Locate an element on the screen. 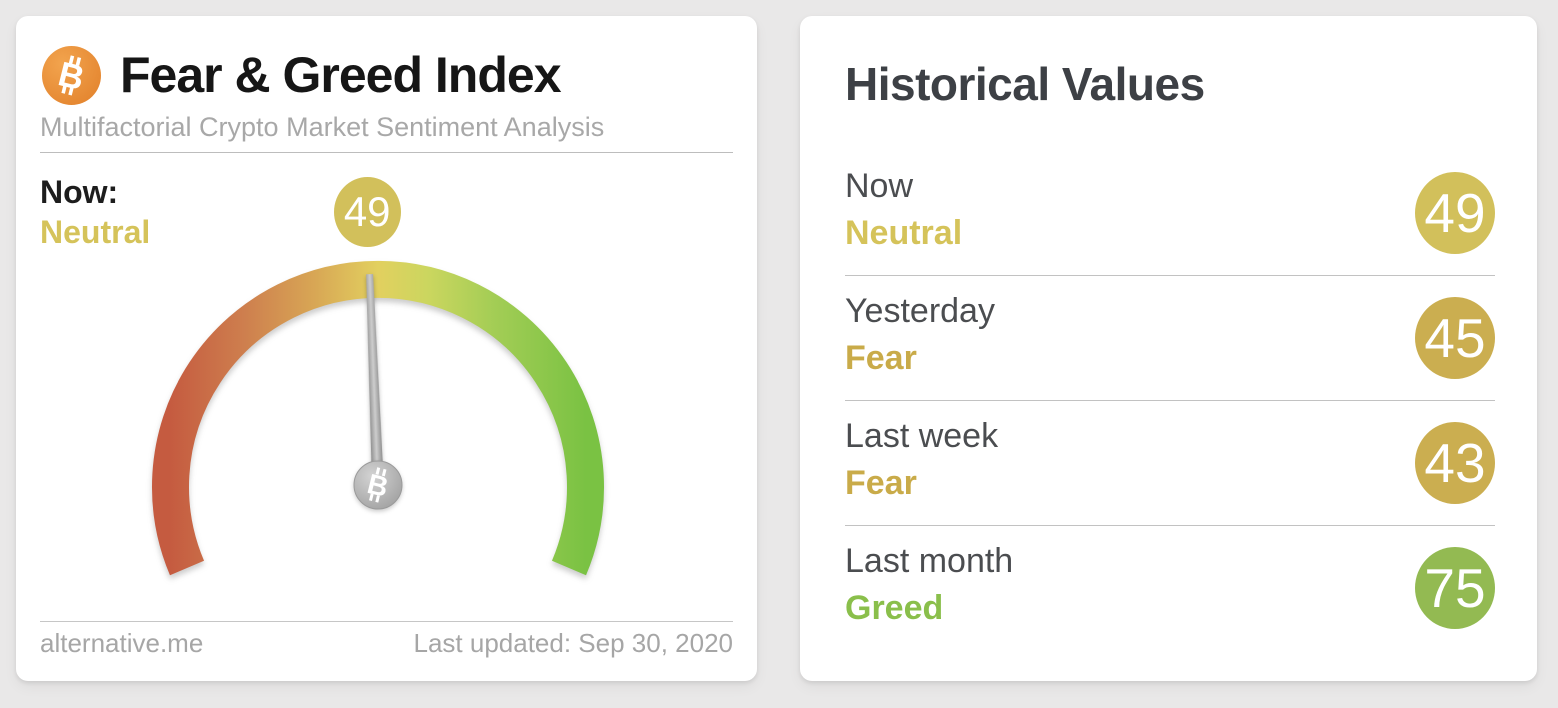 This screenshot has width=1558, height=708. gauge-needle is located at coordinates (375, 381).